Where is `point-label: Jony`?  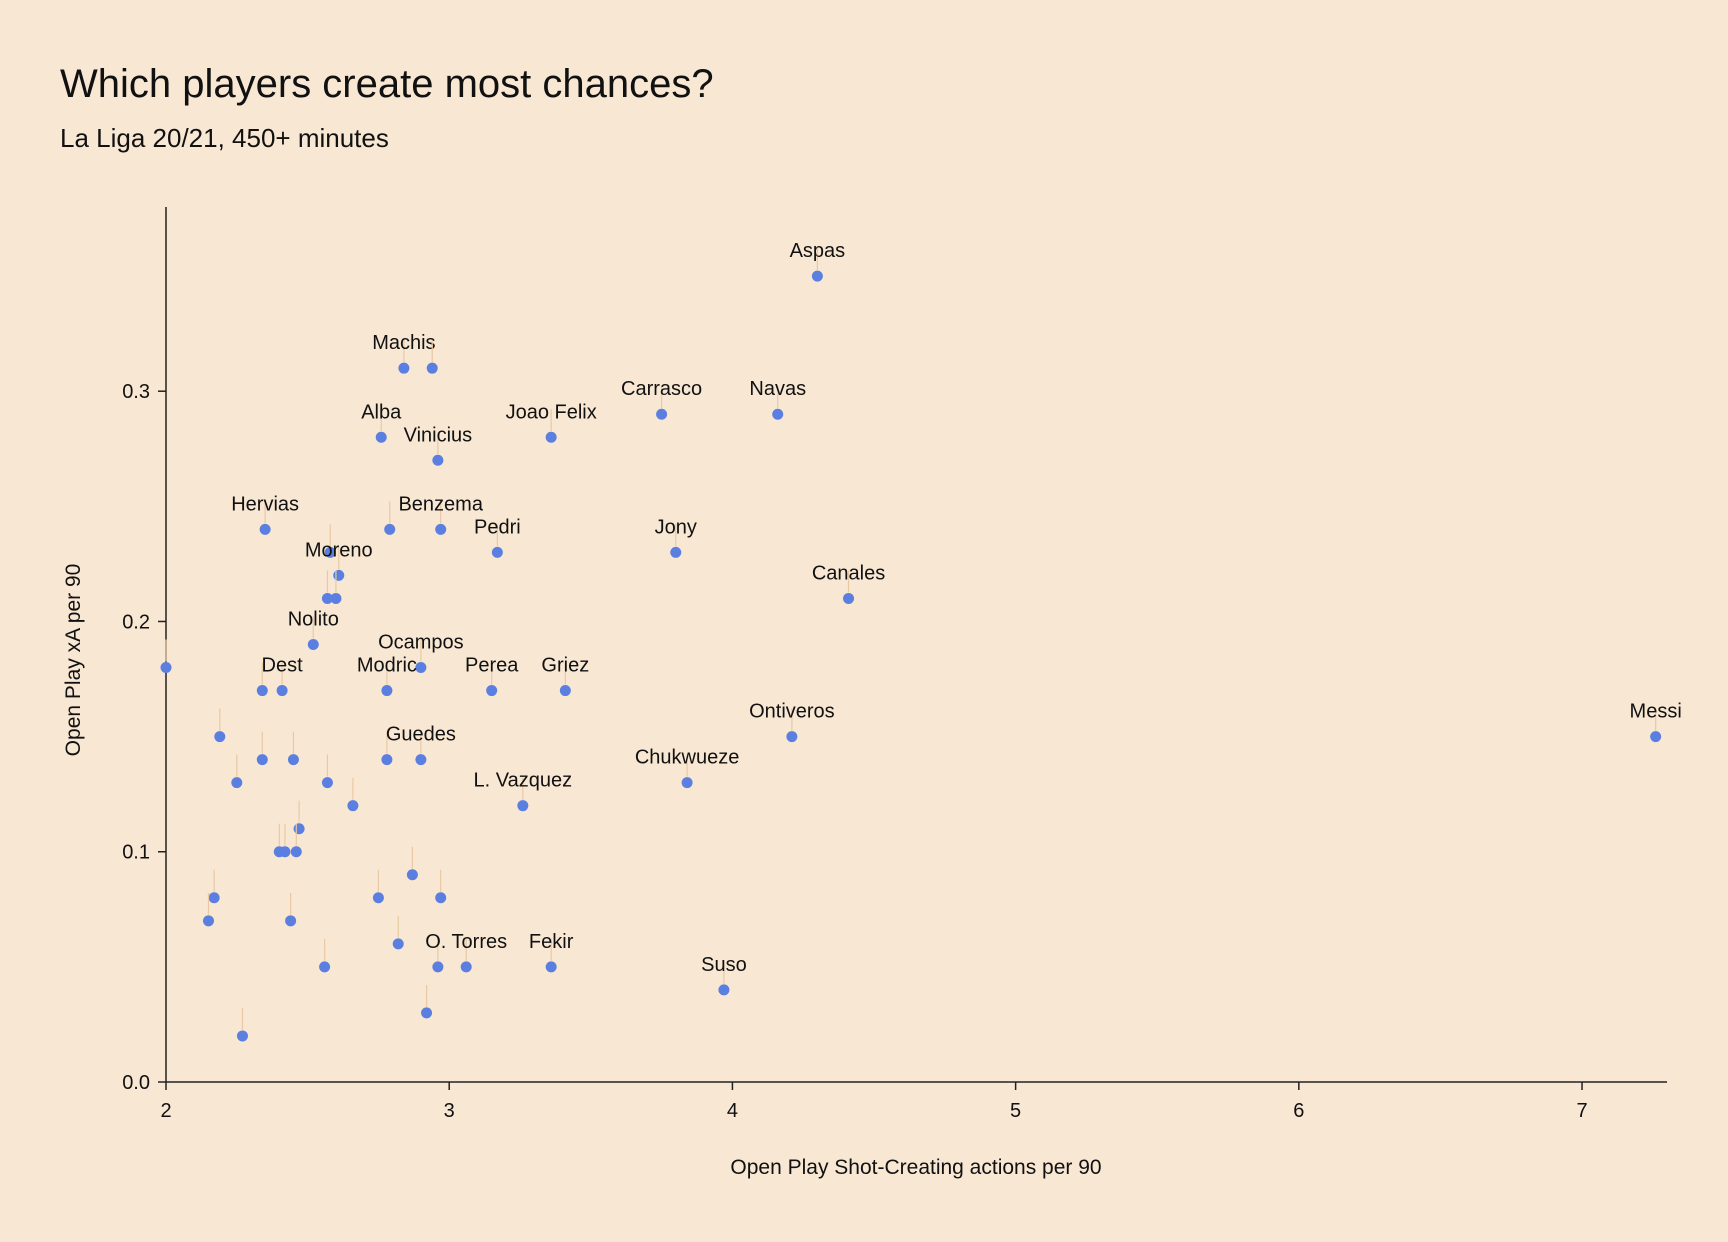 point-label: Jony is located at coordinates (676, 527).